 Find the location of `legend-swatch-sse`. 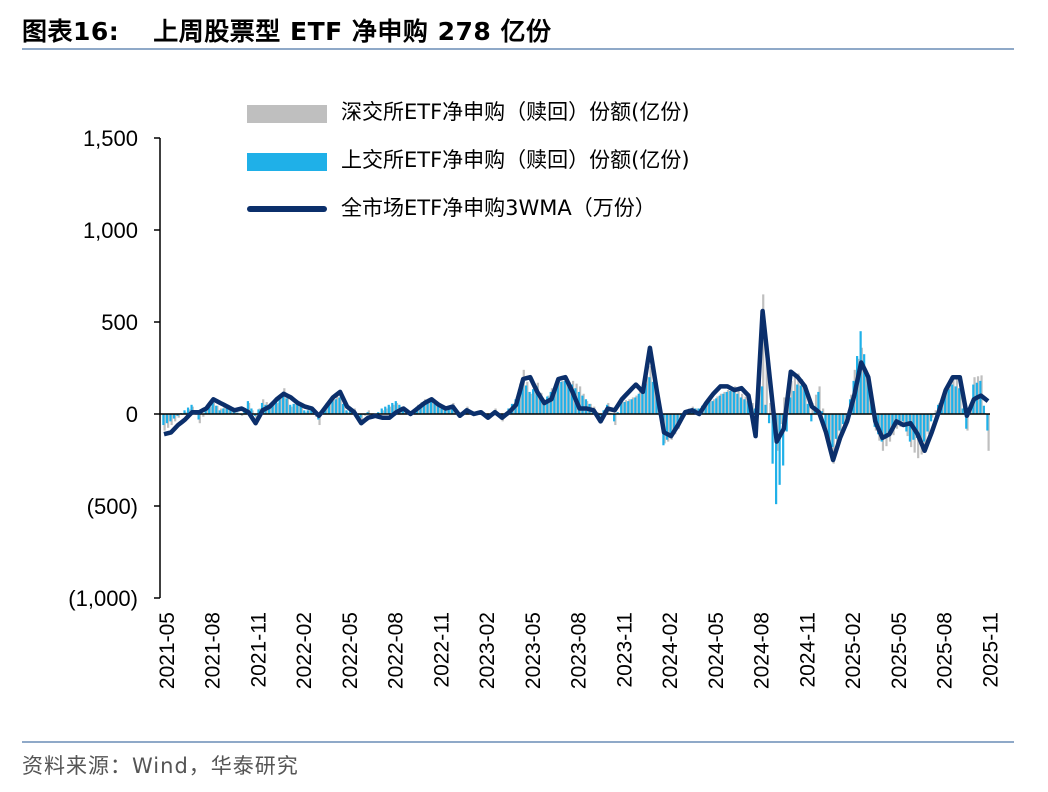

legend-swatch-sse is located at coordinates (287, 162).